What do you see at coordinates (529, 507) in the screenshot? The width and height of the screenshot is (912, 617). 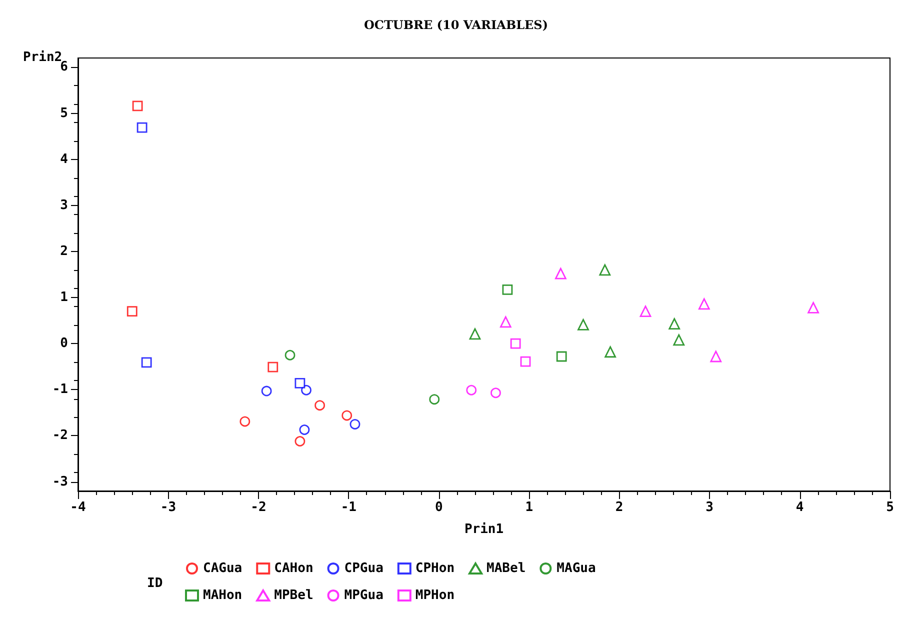 I see `x-tick-label: 1` at bounding box center [529, 507].